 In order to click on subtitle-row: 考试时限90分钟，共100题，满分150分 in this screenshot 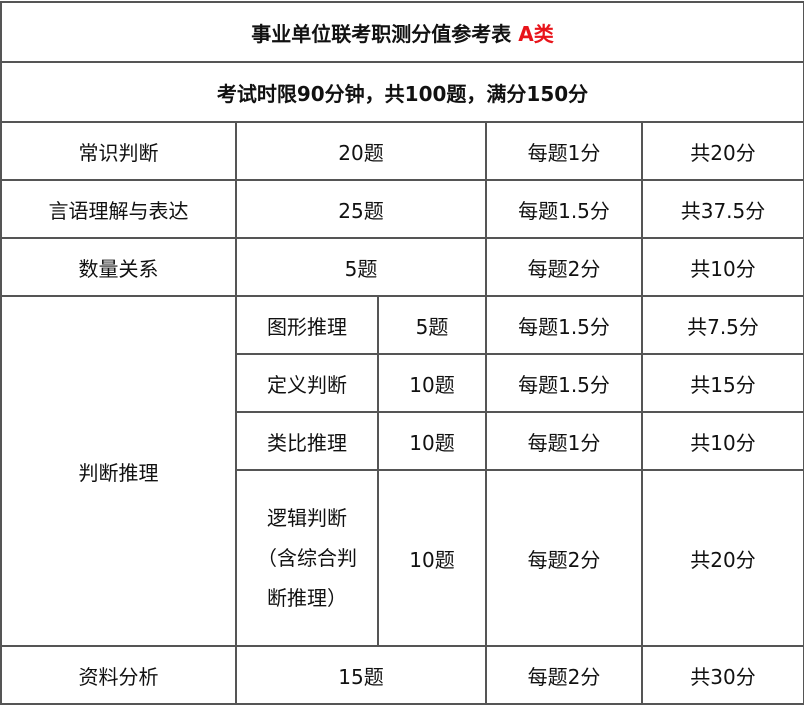, I will do `click(402, 92)`.